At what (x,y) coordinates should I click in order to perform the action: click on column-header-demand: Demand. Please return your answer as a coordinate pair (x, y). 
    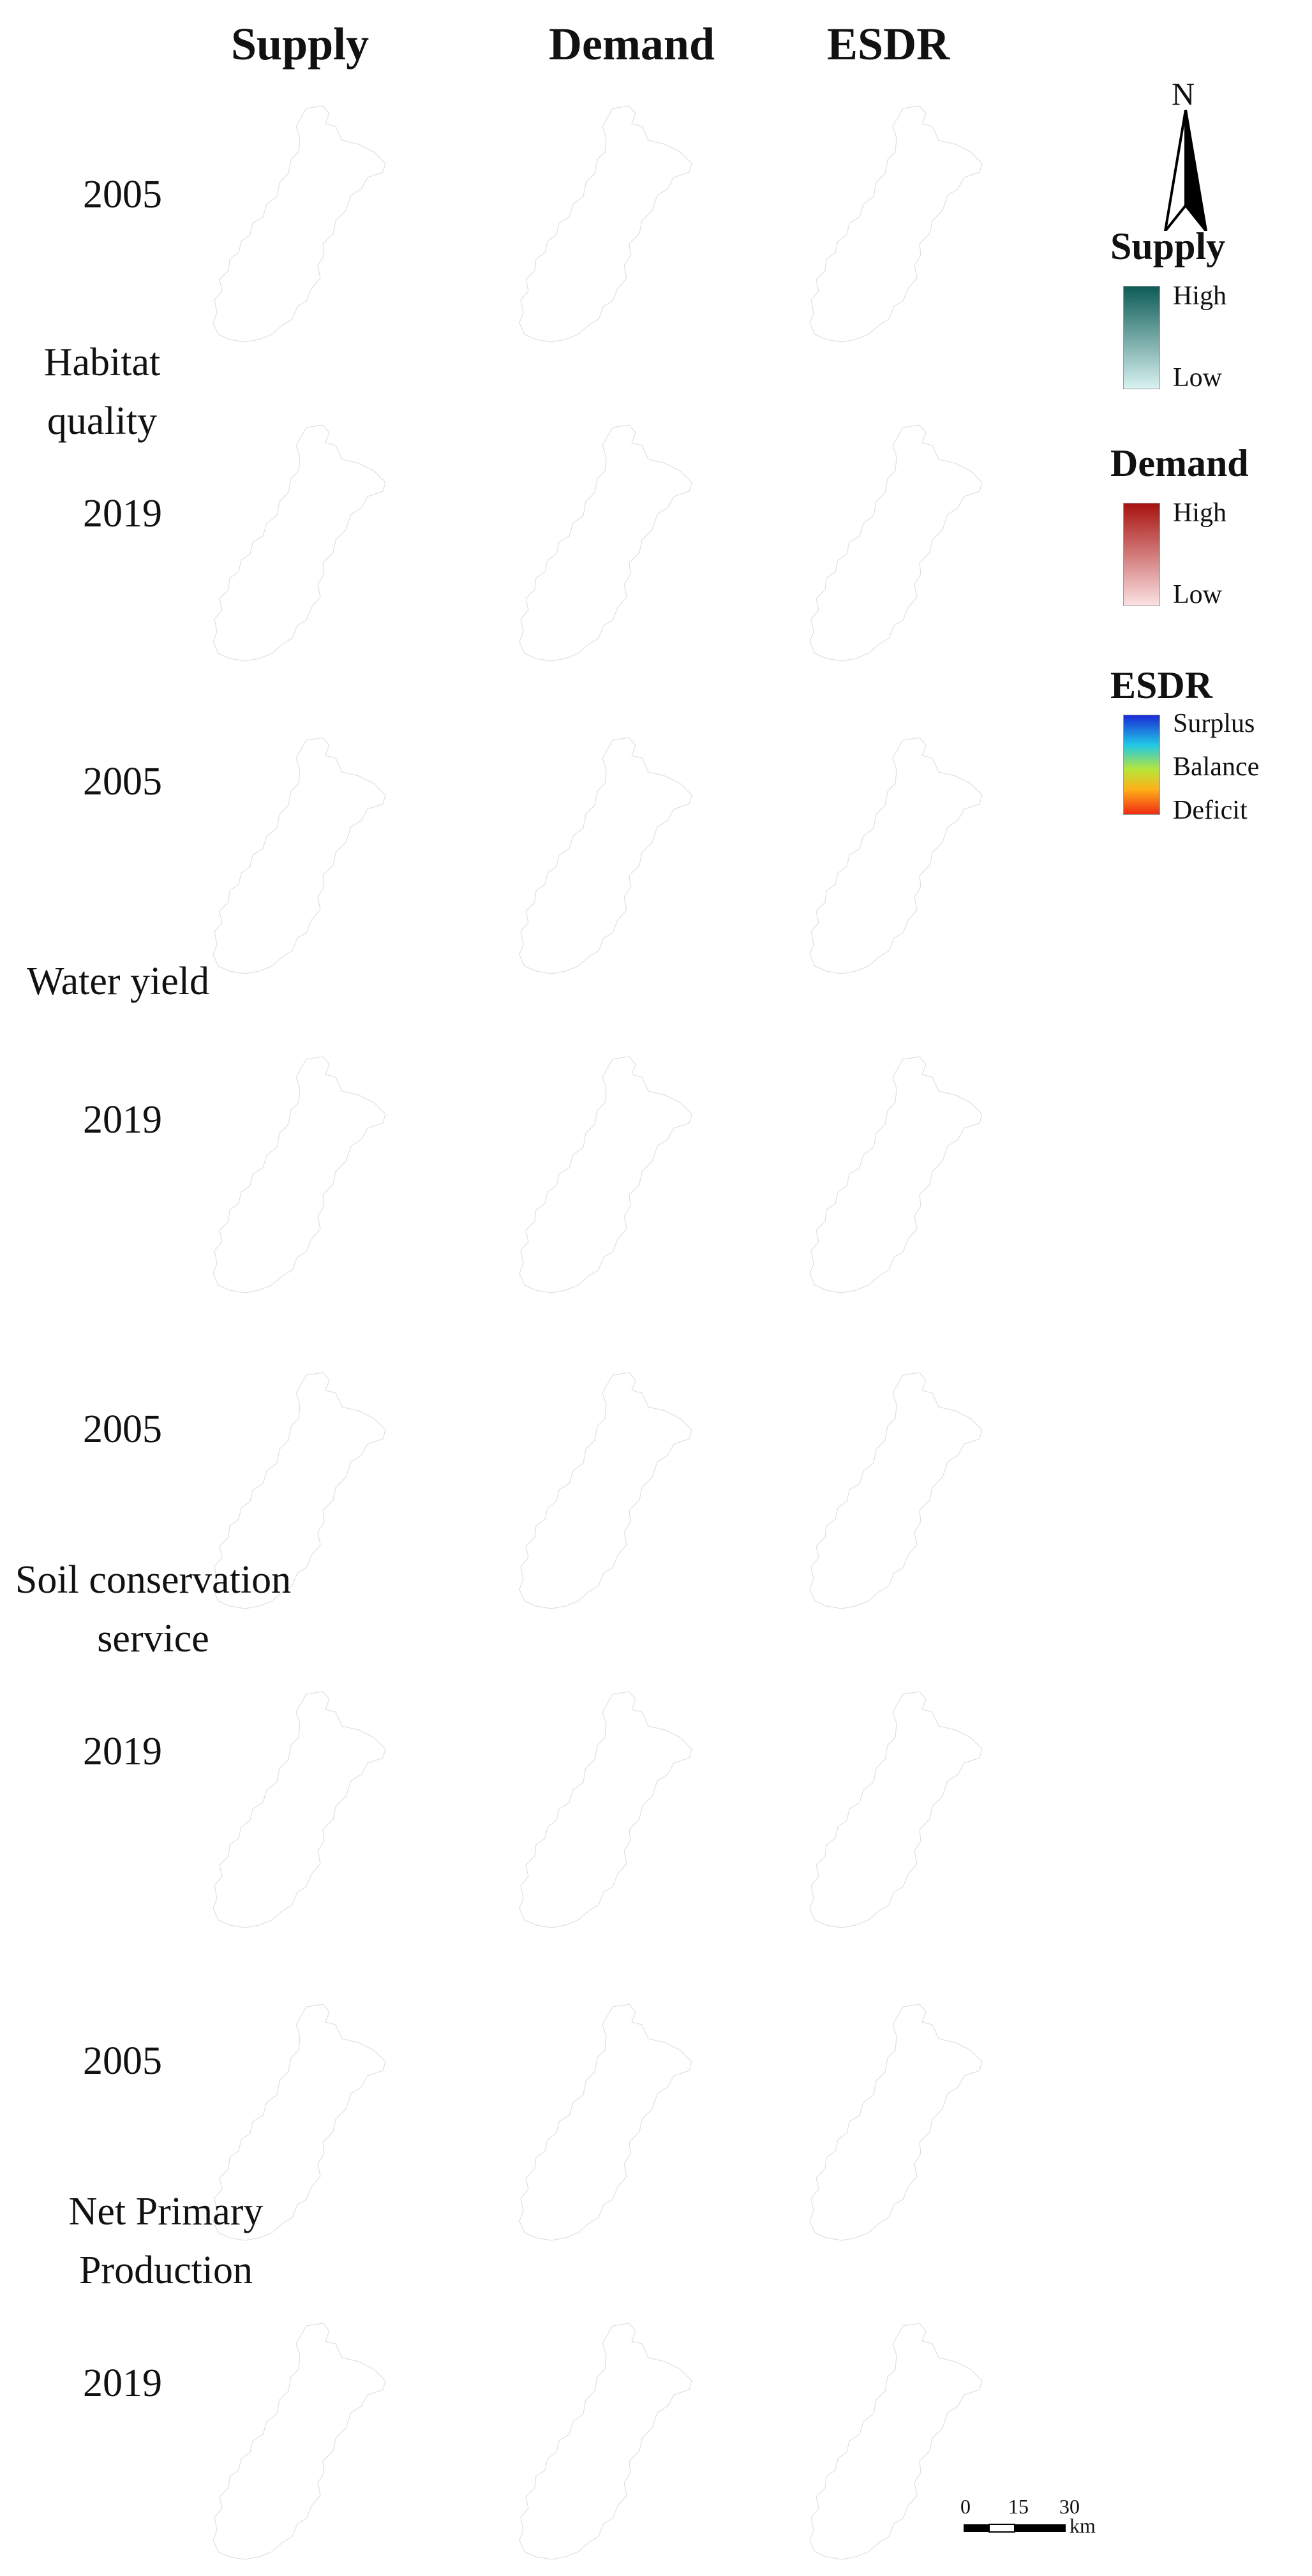
    Looking at the image, I should click on (632, 44).